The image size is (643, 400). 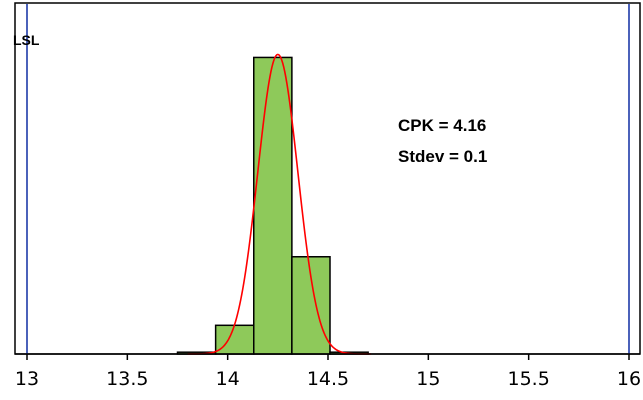 I want to click on x-axis: 13 13.5 14 14.5 15 15.5 16, so click(x=328, y=371).